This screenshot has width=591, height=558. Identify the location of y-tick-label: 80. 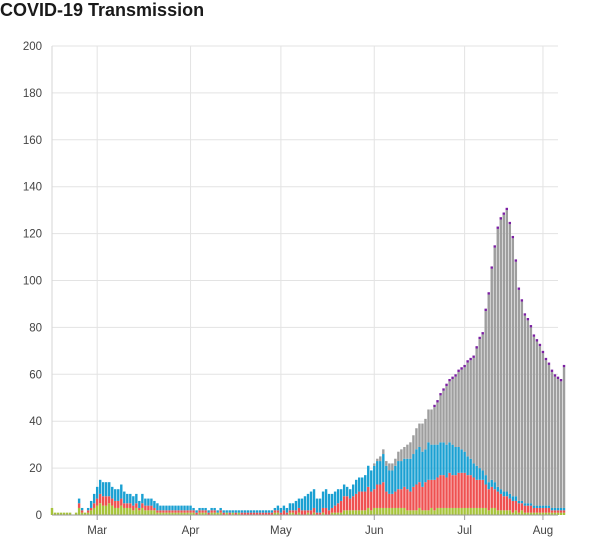
(35, 328).